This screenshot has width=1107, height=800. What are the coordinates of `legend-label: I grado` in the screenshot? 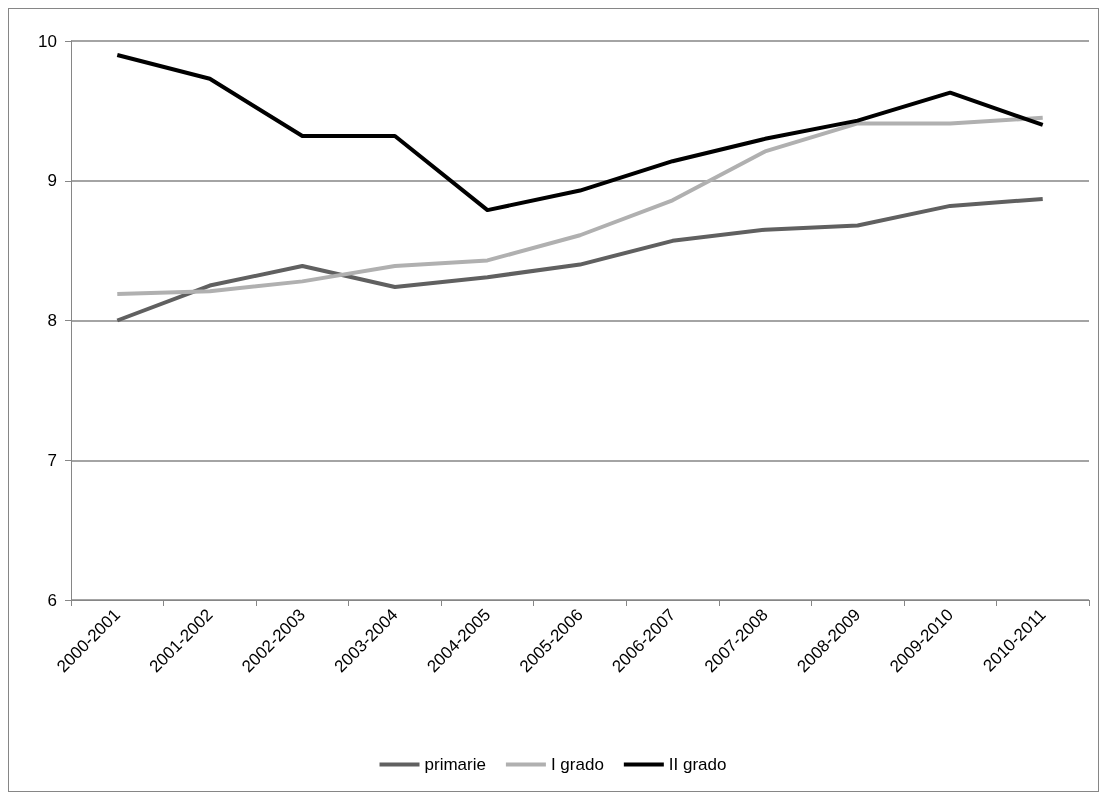 It's located at (577, 764).